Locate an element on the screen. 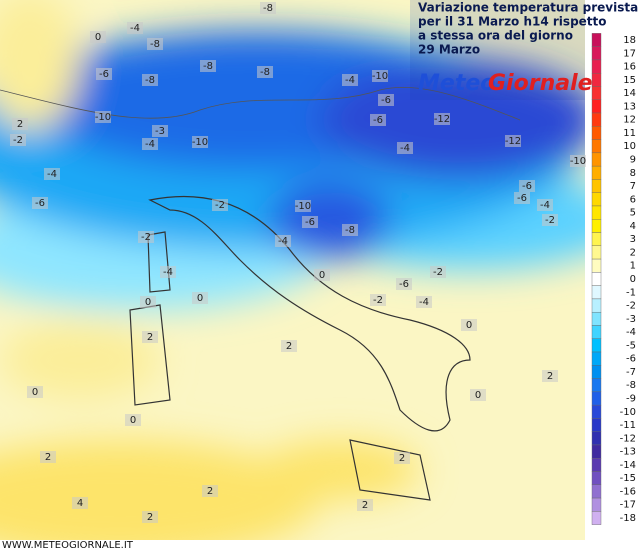 The width and height of the screenshot is (640, 555). title-line: per il 31 Marzo h14 rispetto is located at coordinates (512, 22).